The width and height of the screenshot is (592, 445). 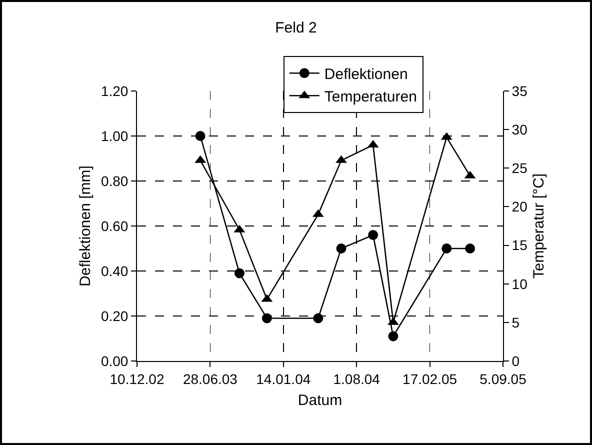 What do you see at coordinates (320, 400) in the screenshot?
I see `x-axis-title: Datum` at bounding box center [320, 400].